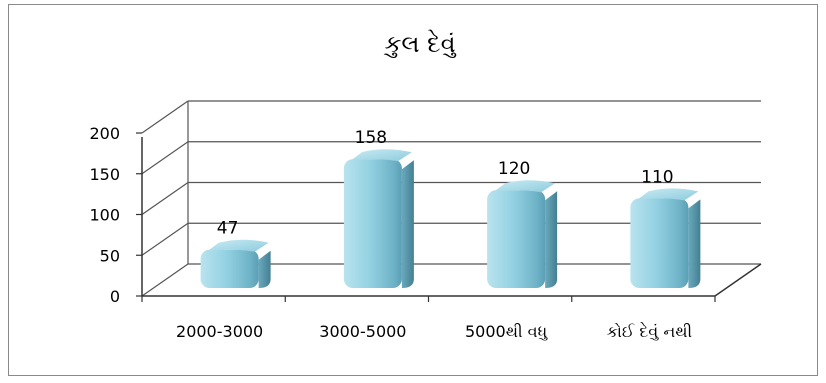 This screenshot has height=383, width=826. I want to click on data-label: 158, so click(371, 138).